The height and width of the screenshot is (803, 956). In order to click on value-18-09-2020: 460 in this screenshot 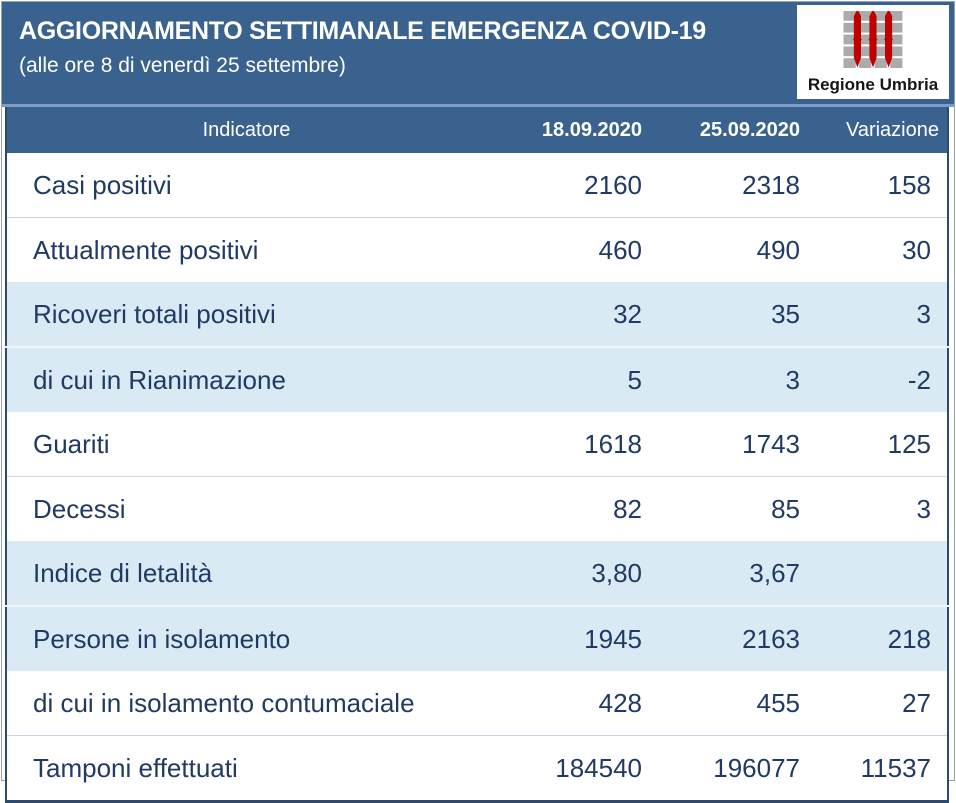, I will do `click(570, 249)`.